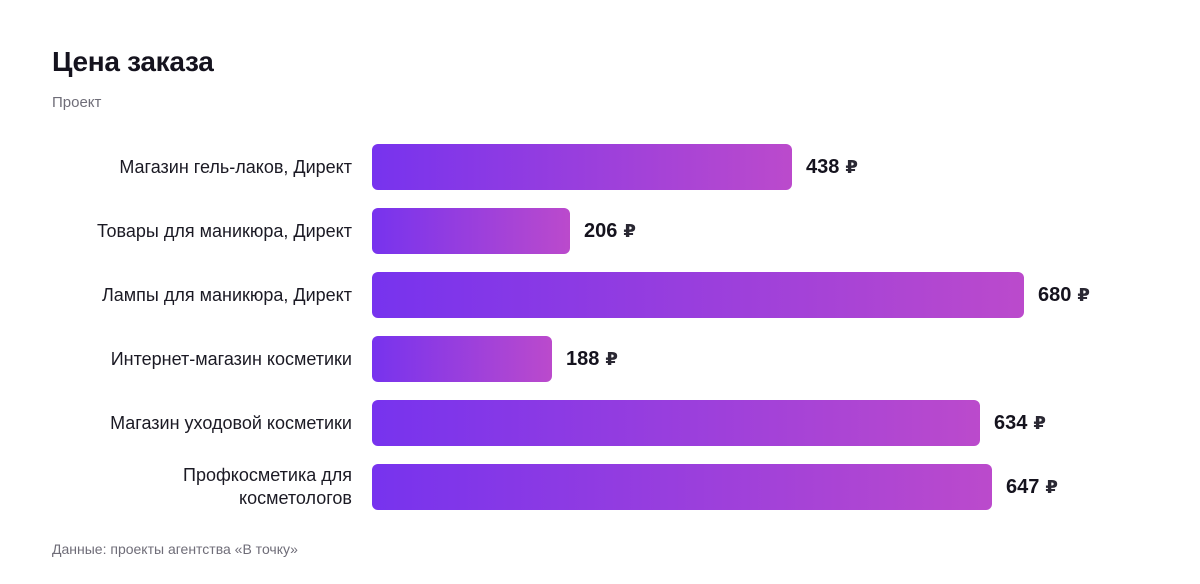 The width and height of the screenshot is (1200, 584). What do you see at coordinates (1023, 487) in the screenshot?
I see `value-number: 647` at bounding box center [1023, 487].